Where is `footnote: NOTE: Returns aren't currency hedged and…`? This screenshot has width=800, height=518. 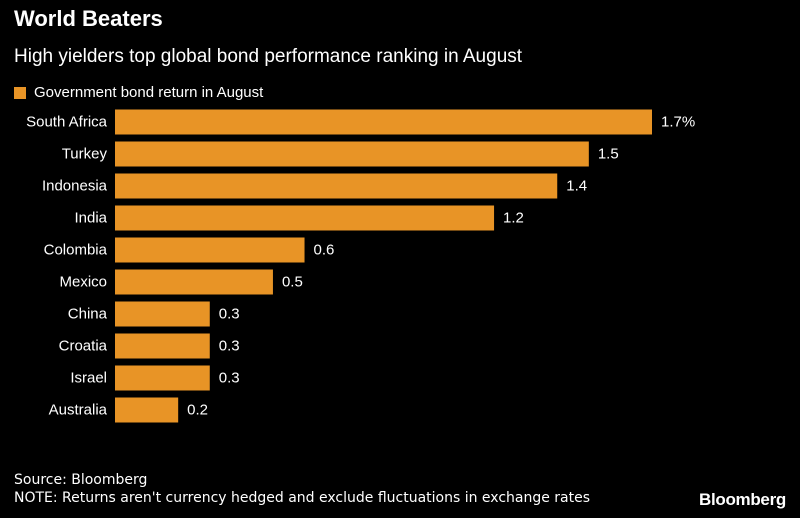
footnote: NOTE: Returns aren't currency hedged and… is located at coordinates (302, 498).